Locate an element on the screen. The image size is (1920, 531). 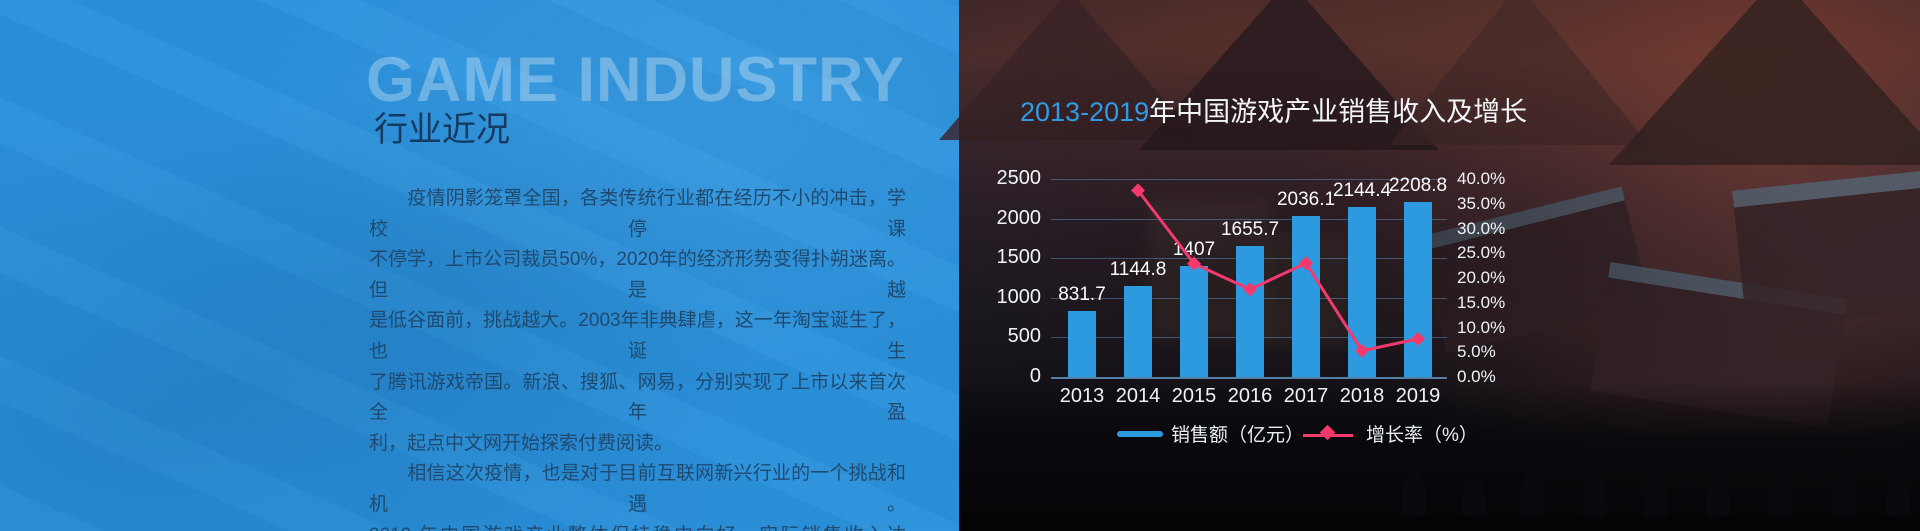
y2-axis-tick-label: 40.0% is located at coordinates (1481, 178).